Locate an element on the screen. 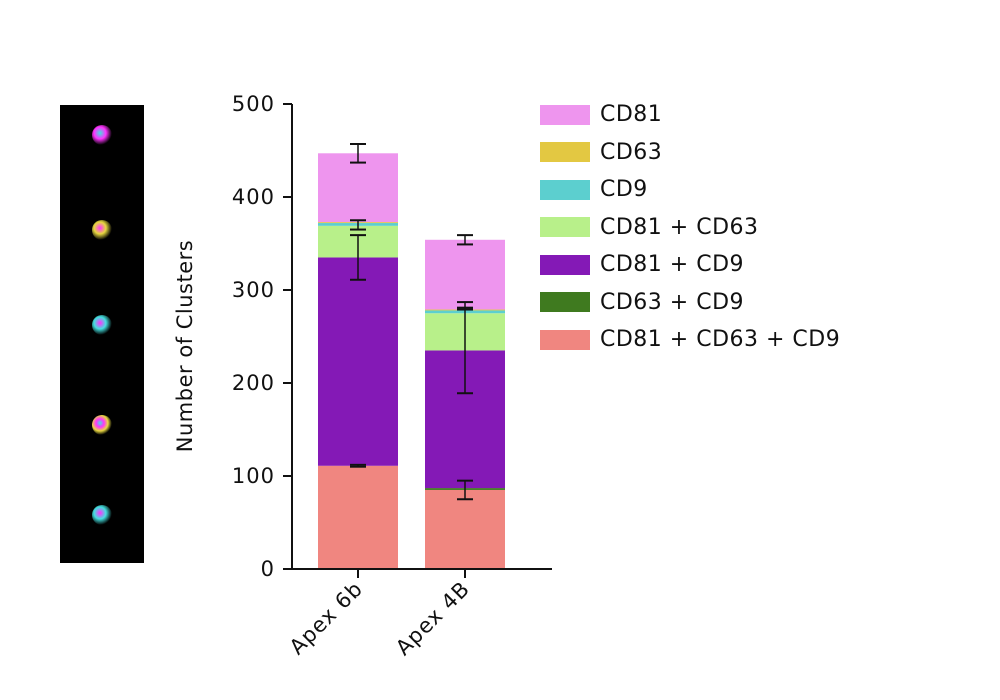 The image size is (1000, 700). legend-item: CD63 + CD9 is located at coordinates (690, 303).